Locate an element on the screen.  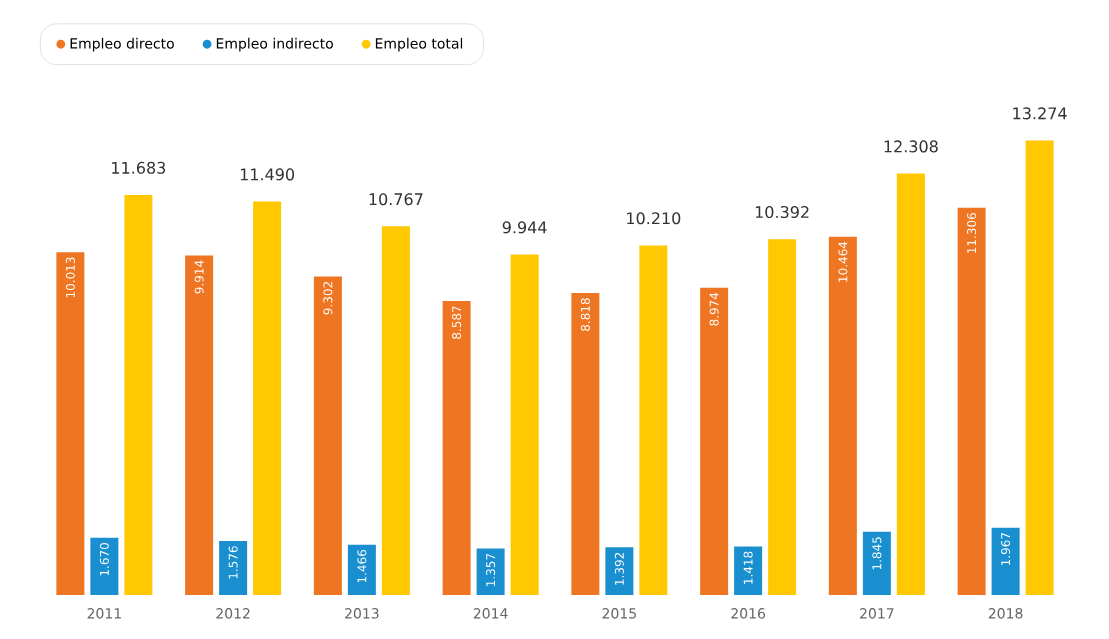
data-label: 11.306 is located at coordinates (972, 232).